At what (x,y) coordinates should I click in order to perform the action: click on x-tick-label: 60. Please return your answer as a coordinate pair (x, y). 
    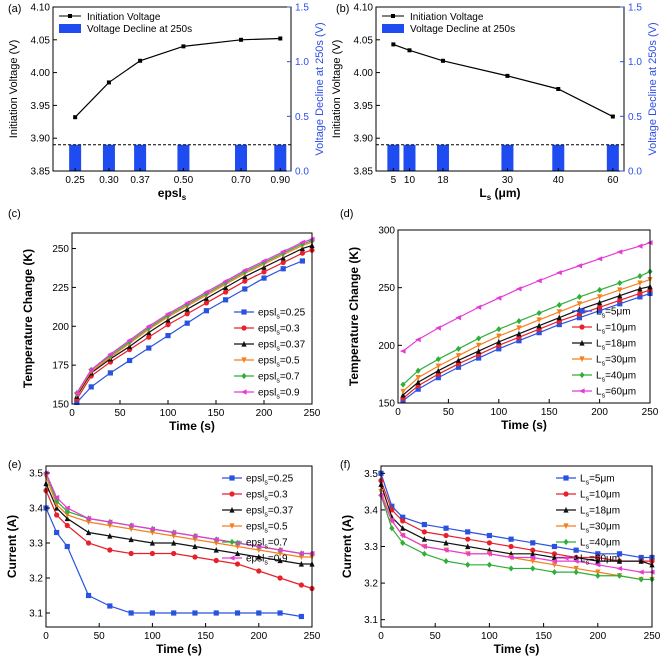
    Looking at the image, I should click on (613, 180).